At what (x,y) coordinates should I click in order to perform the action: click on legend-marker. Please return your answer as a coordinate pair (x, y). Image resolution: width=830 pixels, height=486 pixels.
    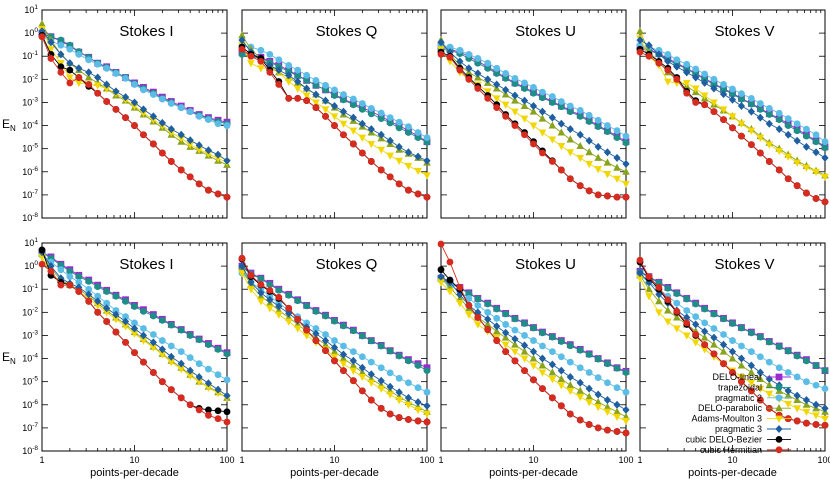
    Looking at the image, I should click on (779, 398).